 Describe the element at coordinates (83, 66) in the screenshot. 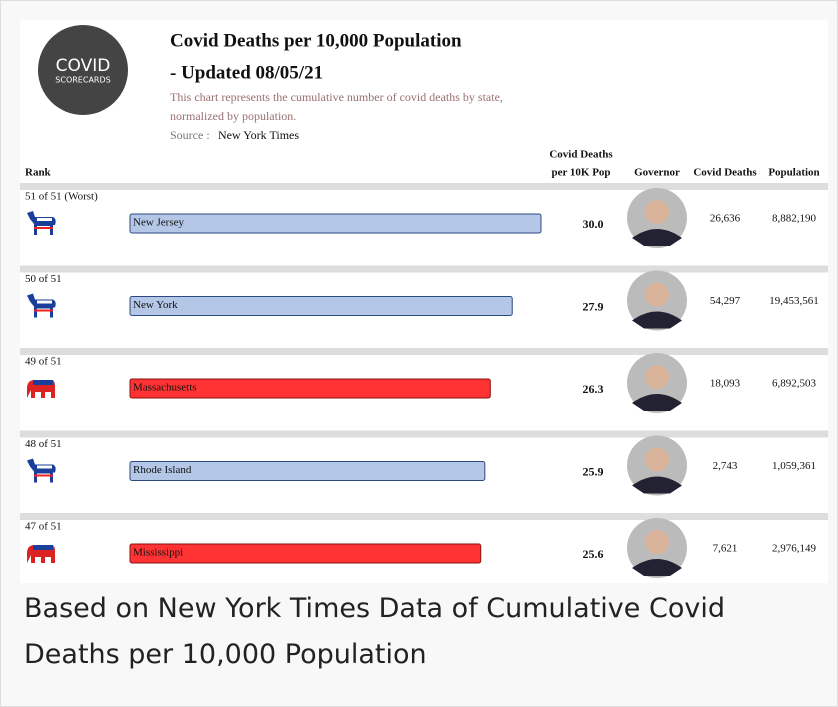

I see `logo-text: COVID` at that location.